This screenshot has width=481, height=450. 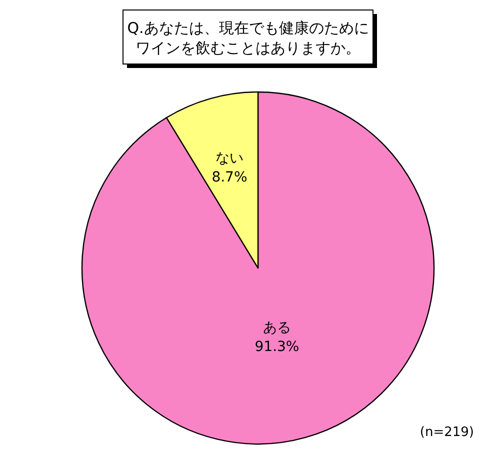 What do you see at coordinates (277, 328) in the screenshot?
I see `slice-label: ある` at bounding box center [277, 328].